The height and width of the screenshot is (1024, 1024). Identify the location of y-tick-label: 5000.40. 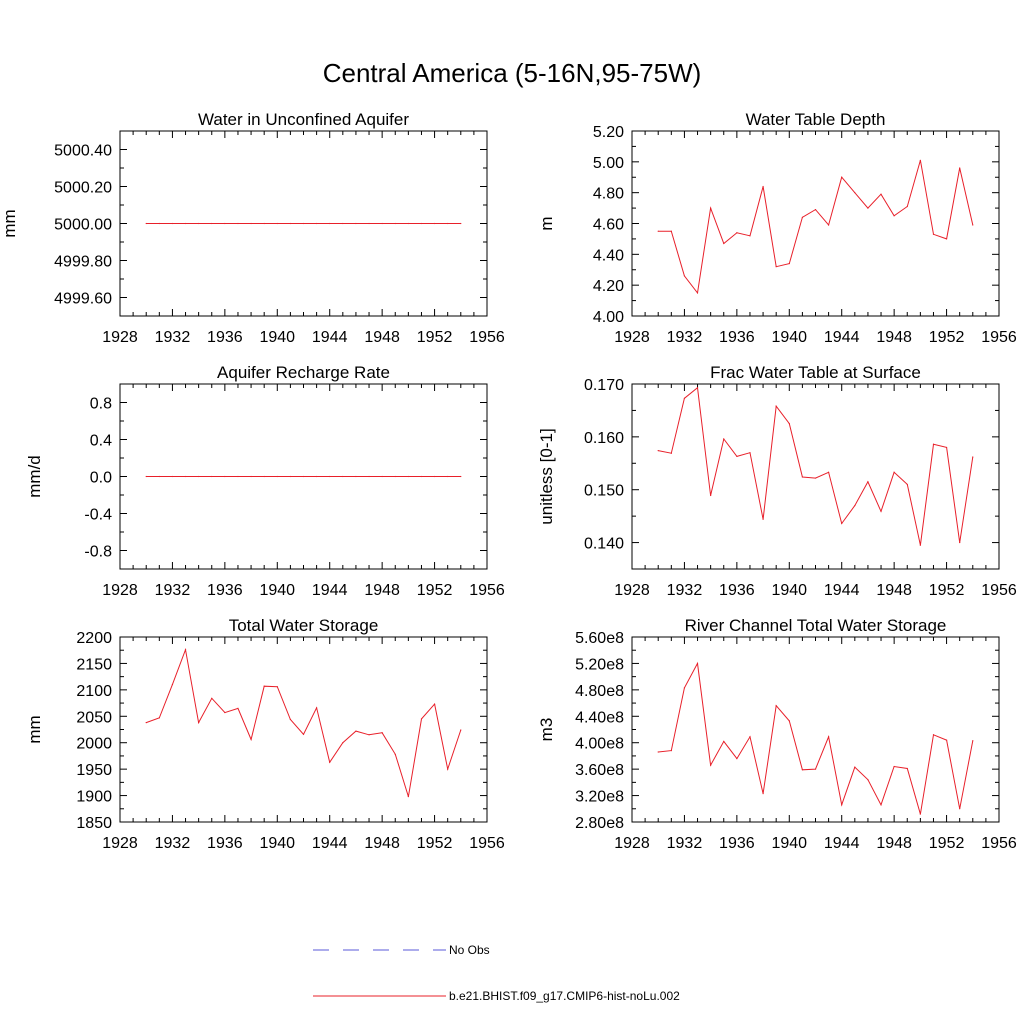
(83, 151).